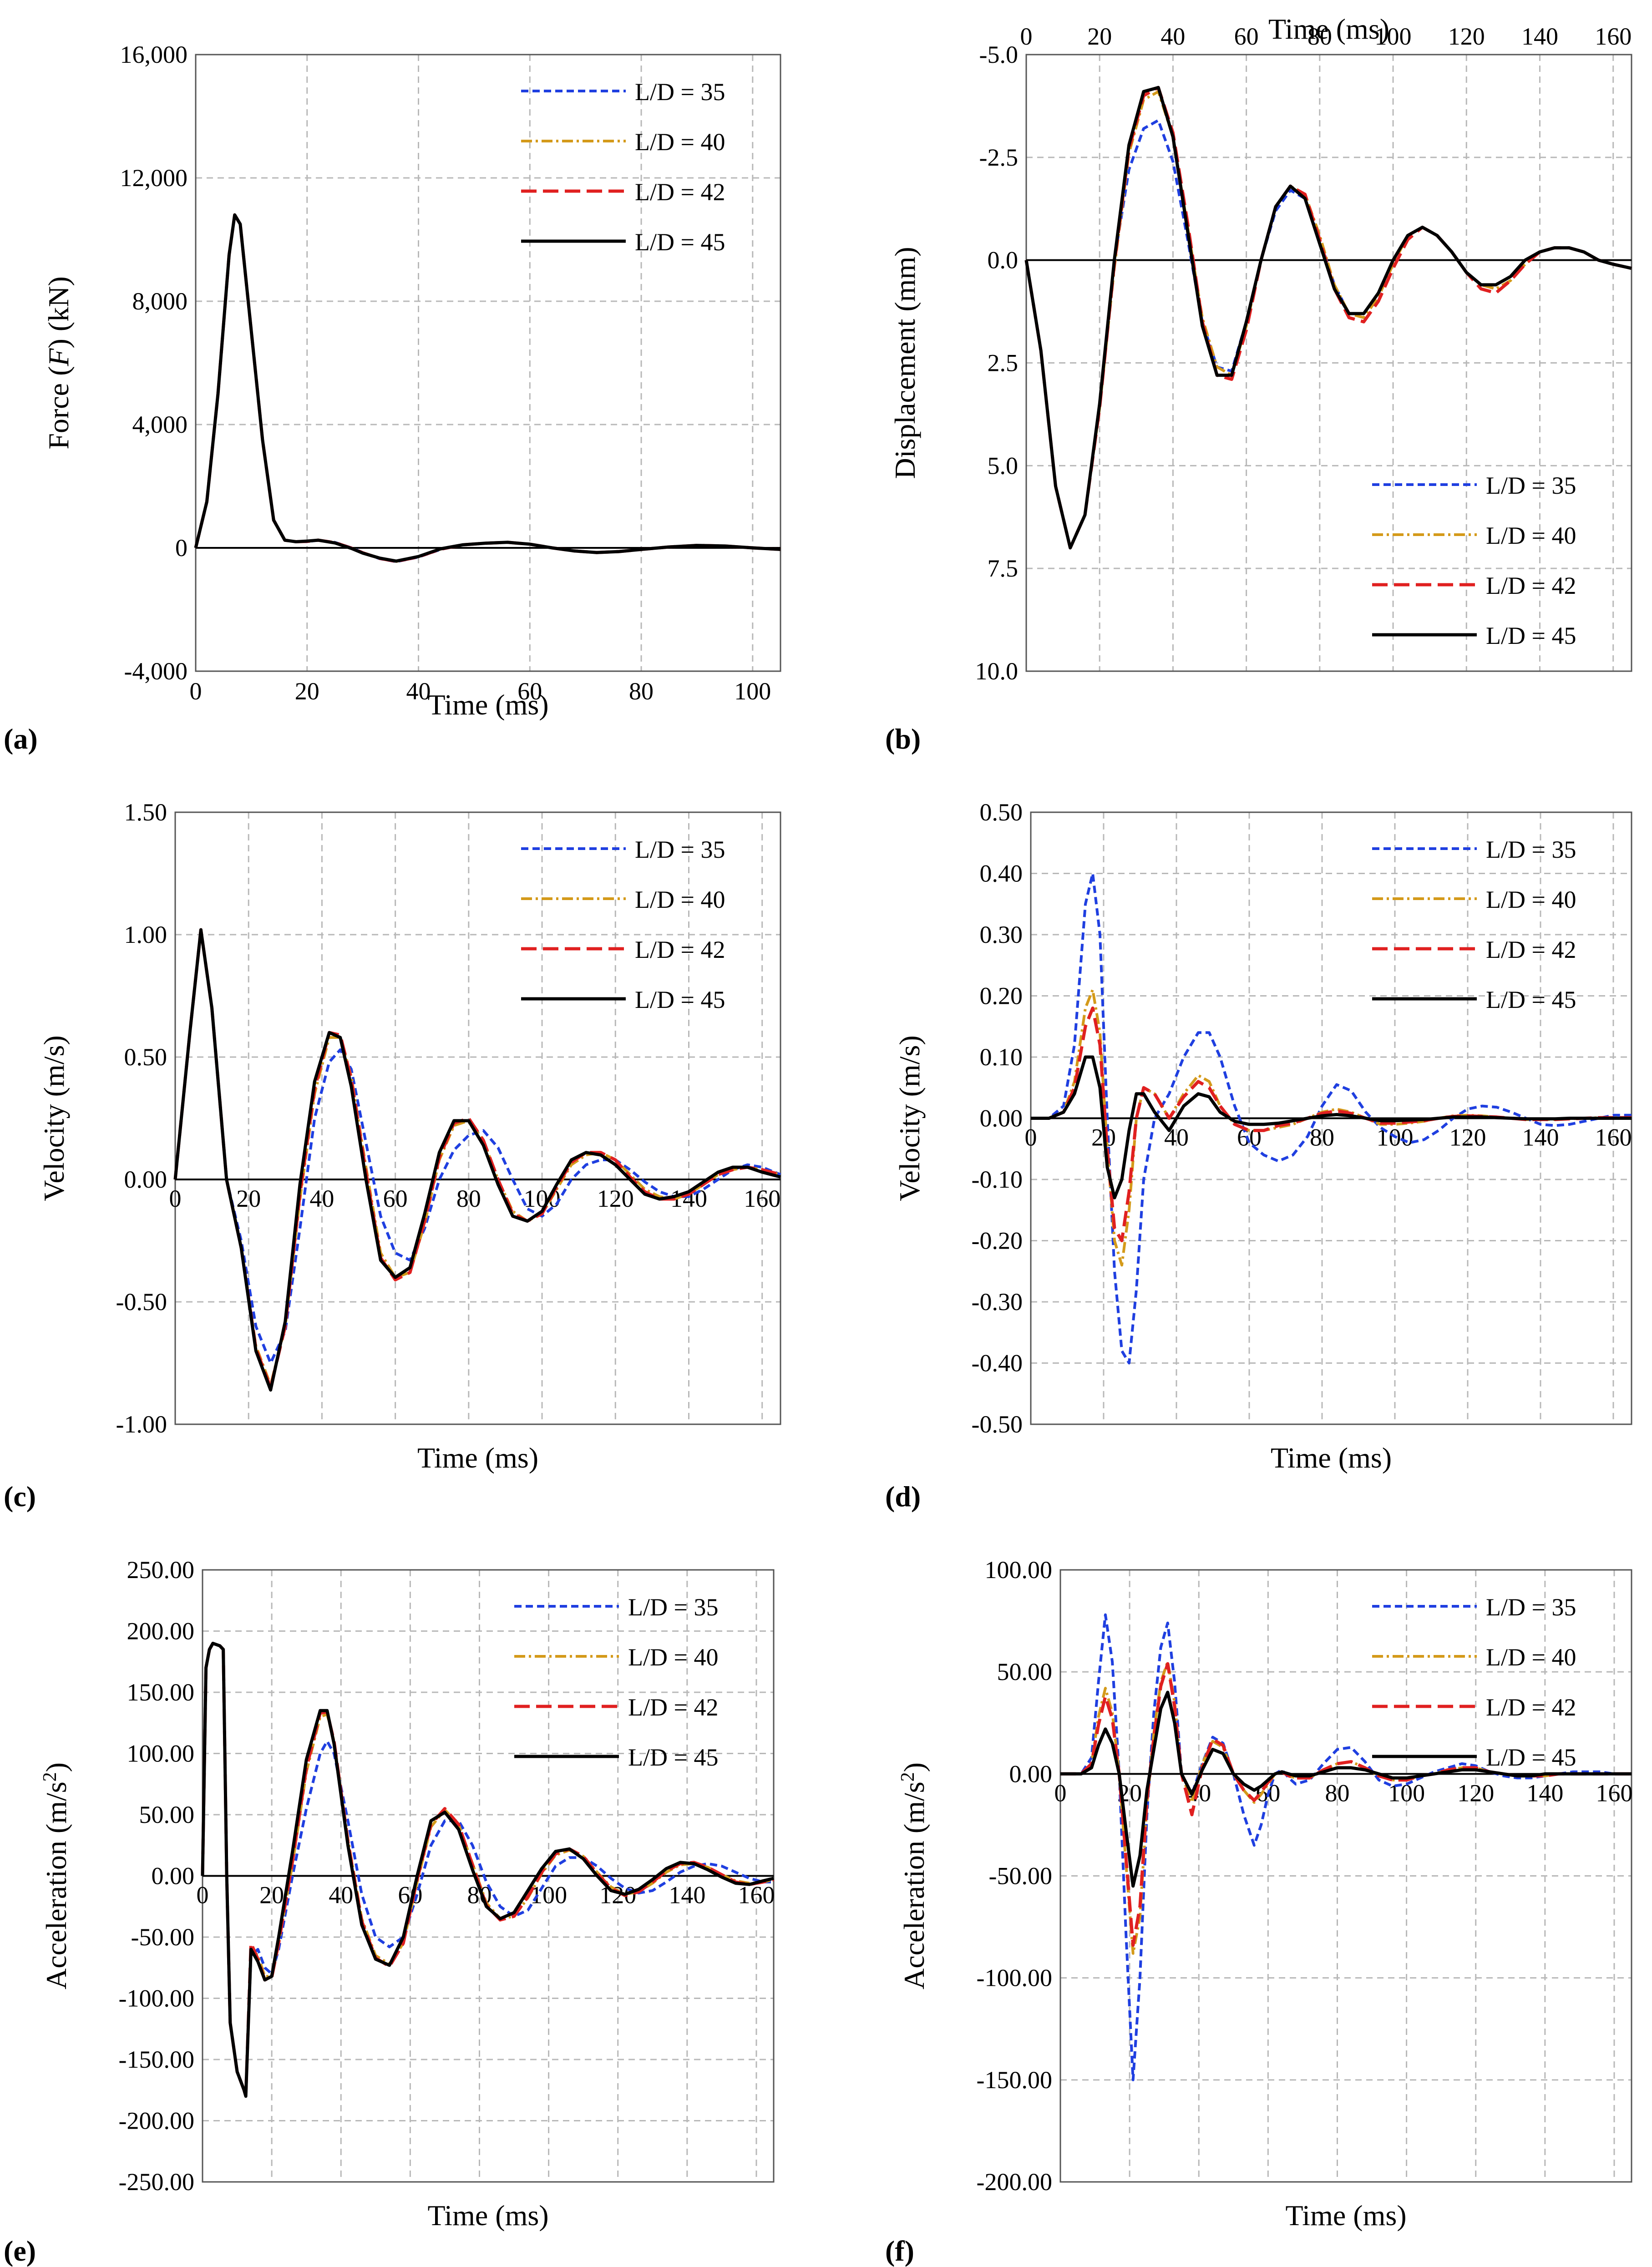 The width and height of the screenshot is (1652, 2267). I want to click on panel-label: (f), so click(900, 2251).